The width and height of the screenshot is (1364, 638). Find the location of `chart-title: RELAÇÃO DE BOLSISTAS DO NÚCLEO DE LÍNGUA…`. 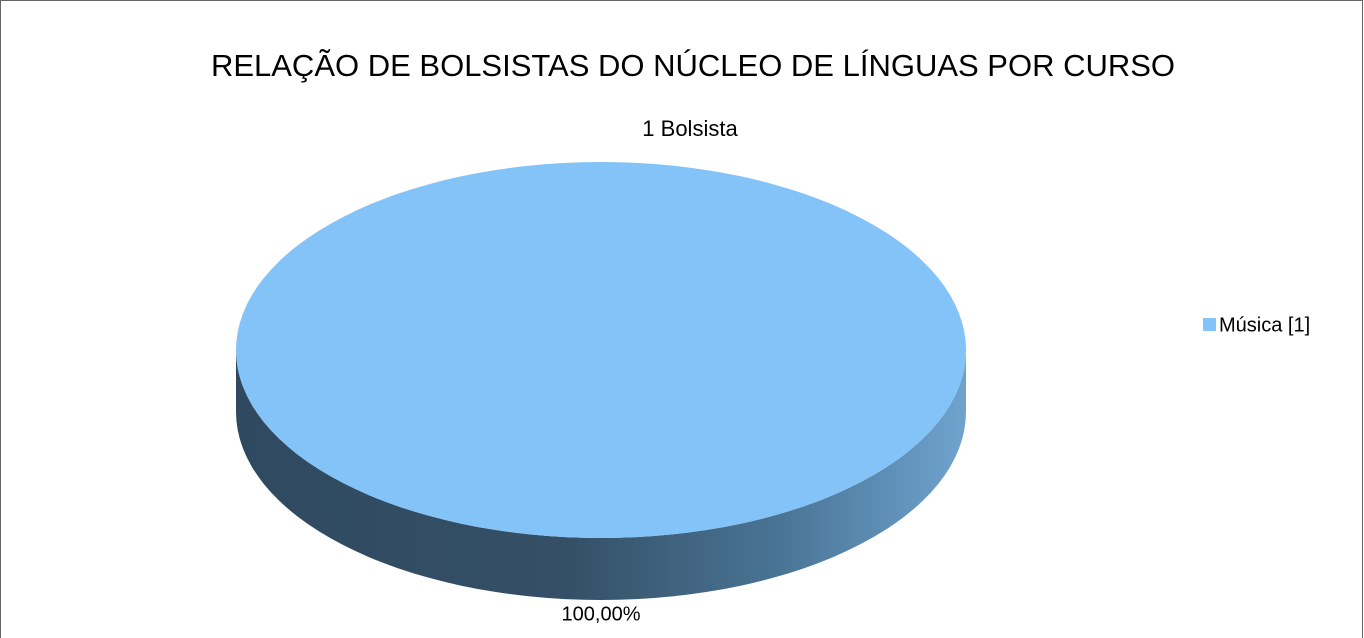

chart-title: RELAÇÃO DE BOLSISTAS DO NÚCLEO DE LÍNGUA… is located at coordinates (693, 65).